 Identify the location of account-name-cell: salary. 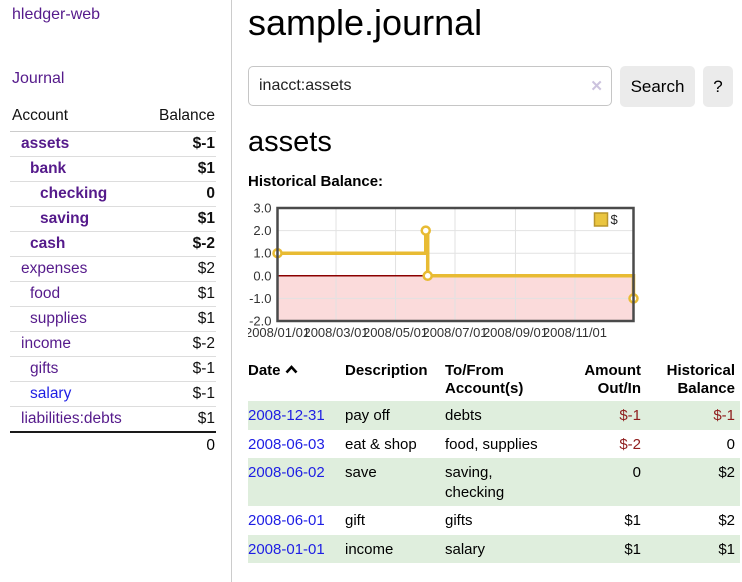
(77, 394).